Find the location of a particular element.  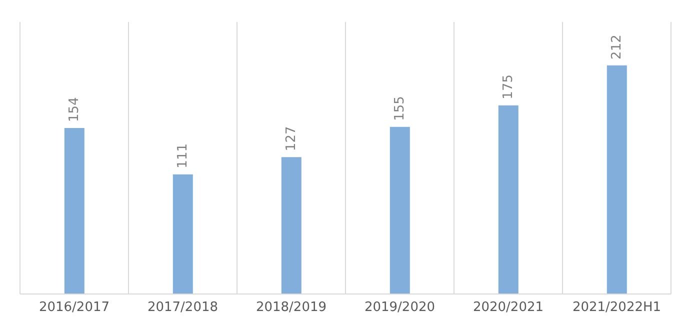

data-label: 175 is located at coordinates (508, 87).